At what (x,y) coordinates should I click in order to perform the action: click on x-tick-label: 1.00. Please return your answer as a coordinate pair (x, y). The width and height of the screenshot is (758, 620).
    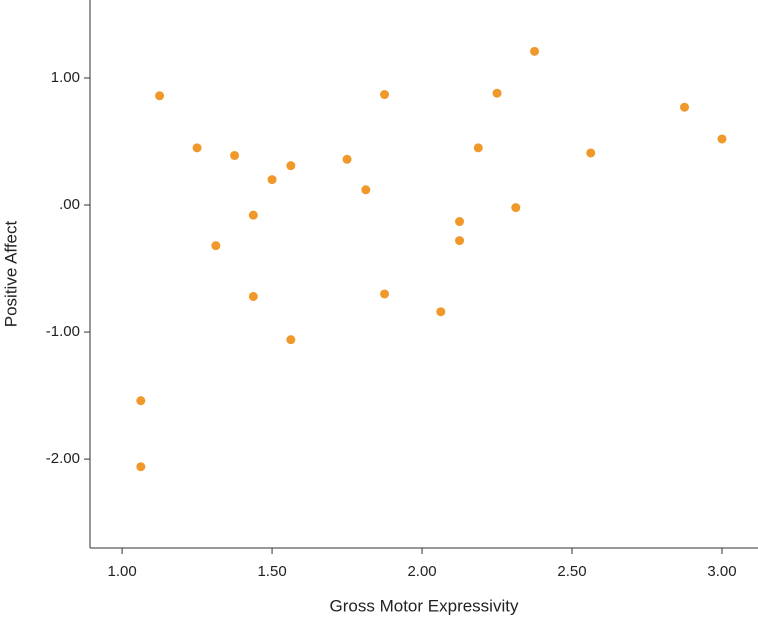
    Looking at the image, I should click on (121, 571).